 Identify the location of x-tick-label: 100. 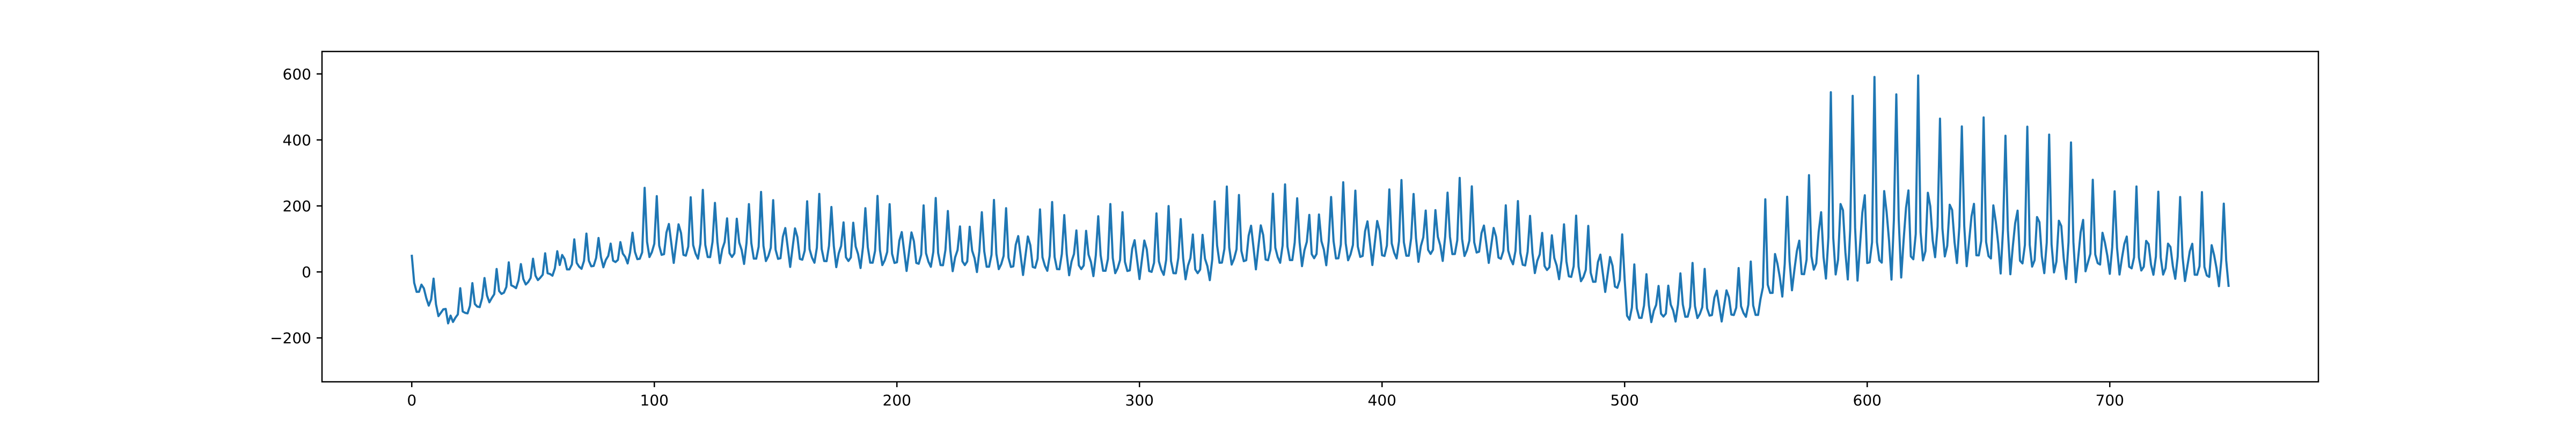
(654, 400).